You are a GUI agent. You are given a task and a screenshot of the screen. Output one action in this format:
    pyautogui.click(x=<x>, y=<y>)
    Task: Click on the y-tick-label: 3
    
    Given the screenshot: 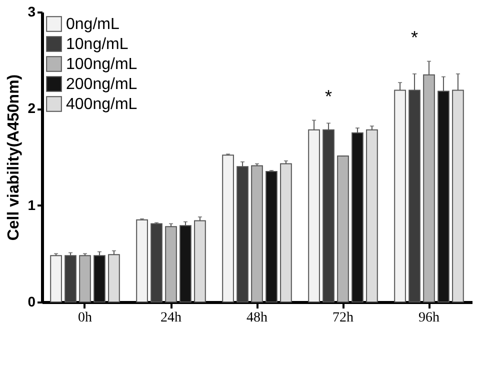 What is the action you would take?
    pyautogui.click(x=32, y=12)
    